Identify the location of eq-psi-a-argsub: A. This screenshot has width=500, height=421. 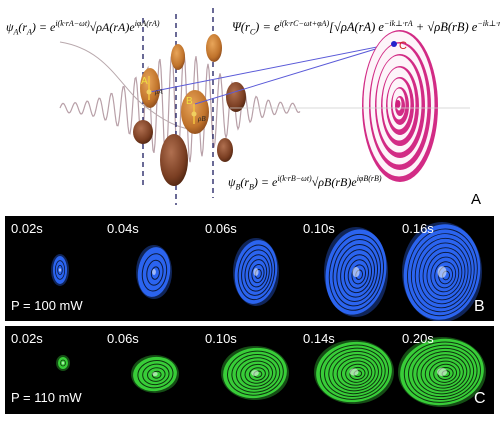
(29, 32).